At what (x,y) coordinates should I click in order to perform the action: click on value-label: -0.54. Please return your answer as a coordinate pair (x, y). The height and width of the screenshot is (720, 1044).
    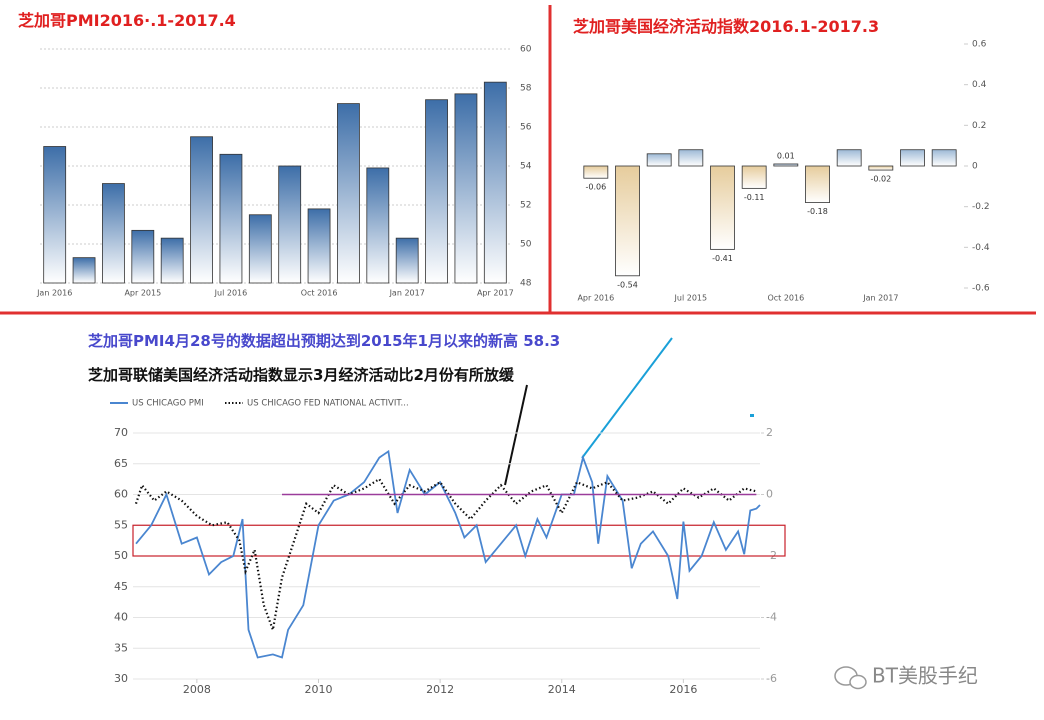
    Looking at the image, I should click on (627, 284).